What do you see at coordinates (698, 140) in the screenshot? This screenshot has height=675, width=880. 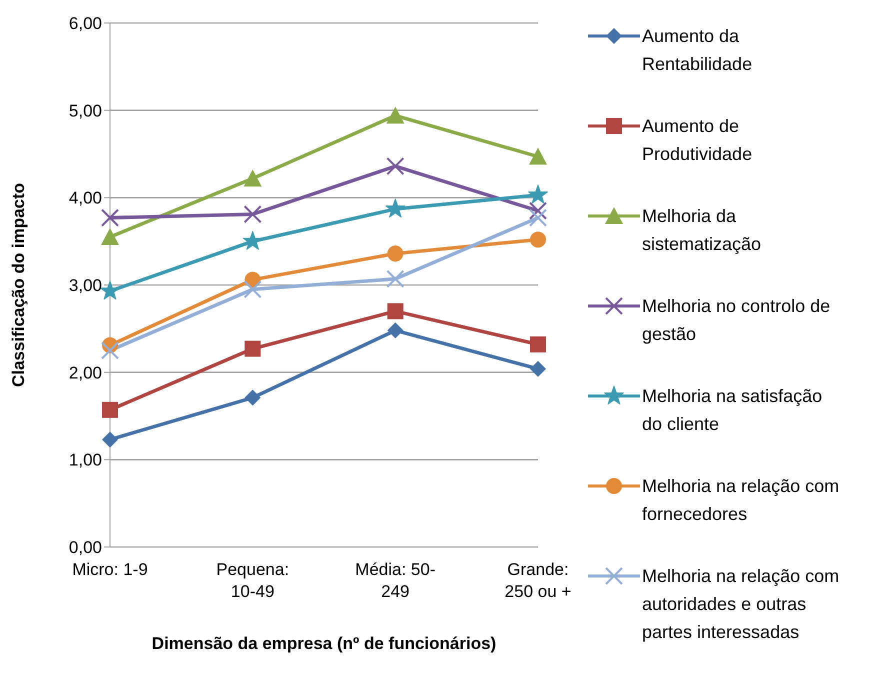 I see `legend-label: Aumento de Produtividade` at bounding box center [698, 140].